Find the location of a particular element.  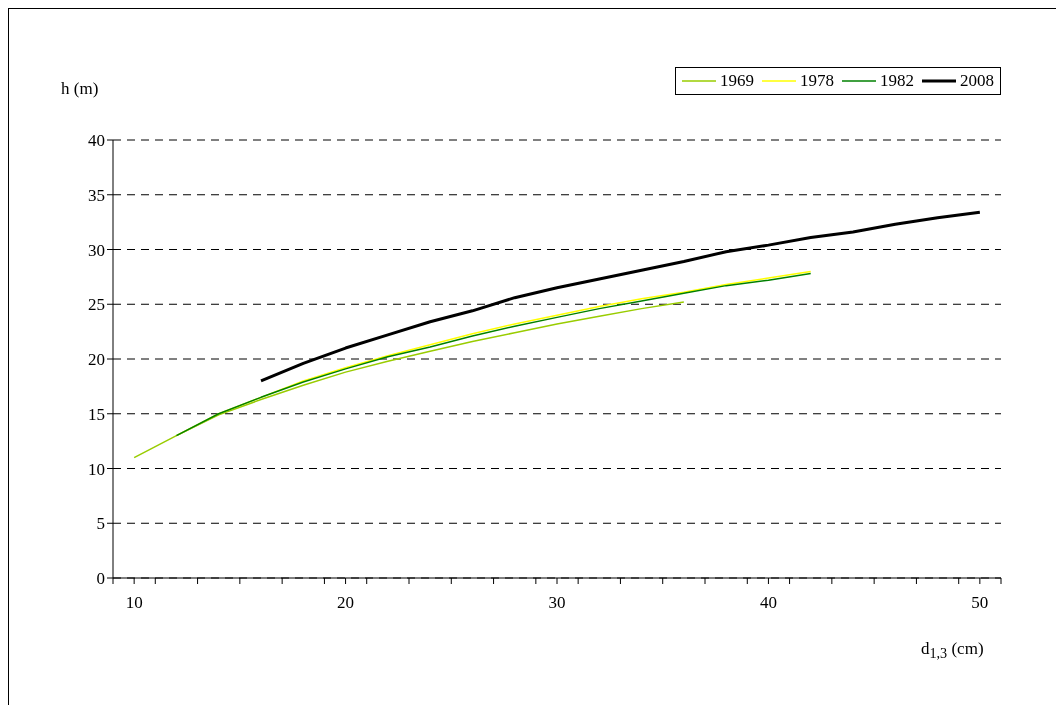

x-tick-label: 10 is located at coordinates (134, 602).